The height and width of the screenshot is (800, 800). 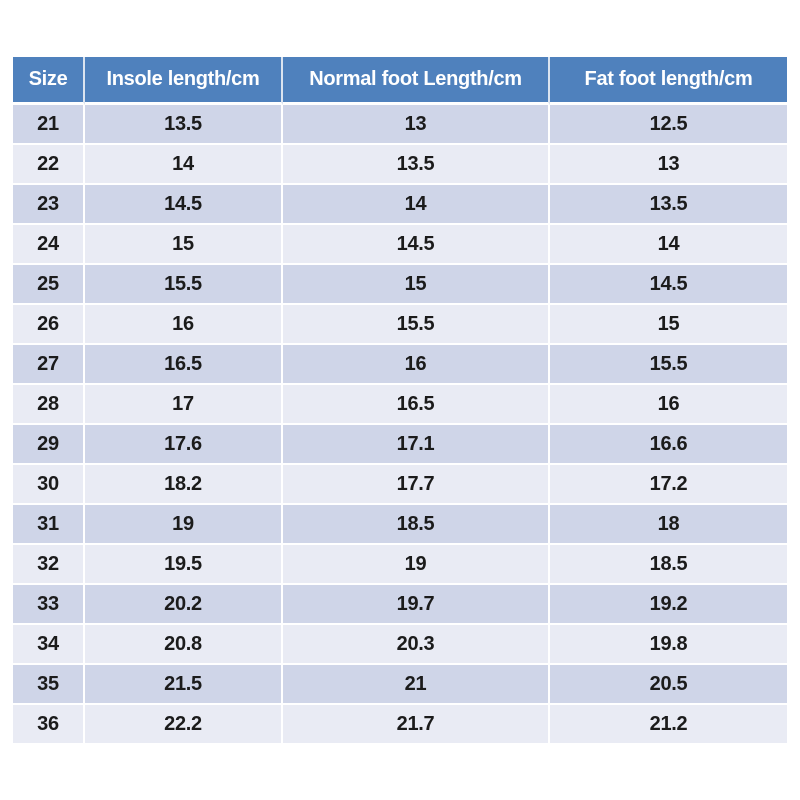 I want to click on header-size: Size, so click(x=49, y=81).